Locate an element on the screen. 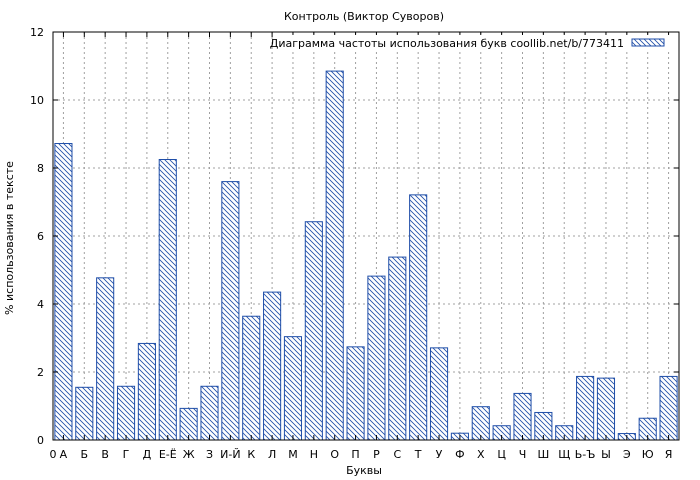 This screenshot has height=480, width=700. x-tick-label: В is located at coordinates (105, 454).